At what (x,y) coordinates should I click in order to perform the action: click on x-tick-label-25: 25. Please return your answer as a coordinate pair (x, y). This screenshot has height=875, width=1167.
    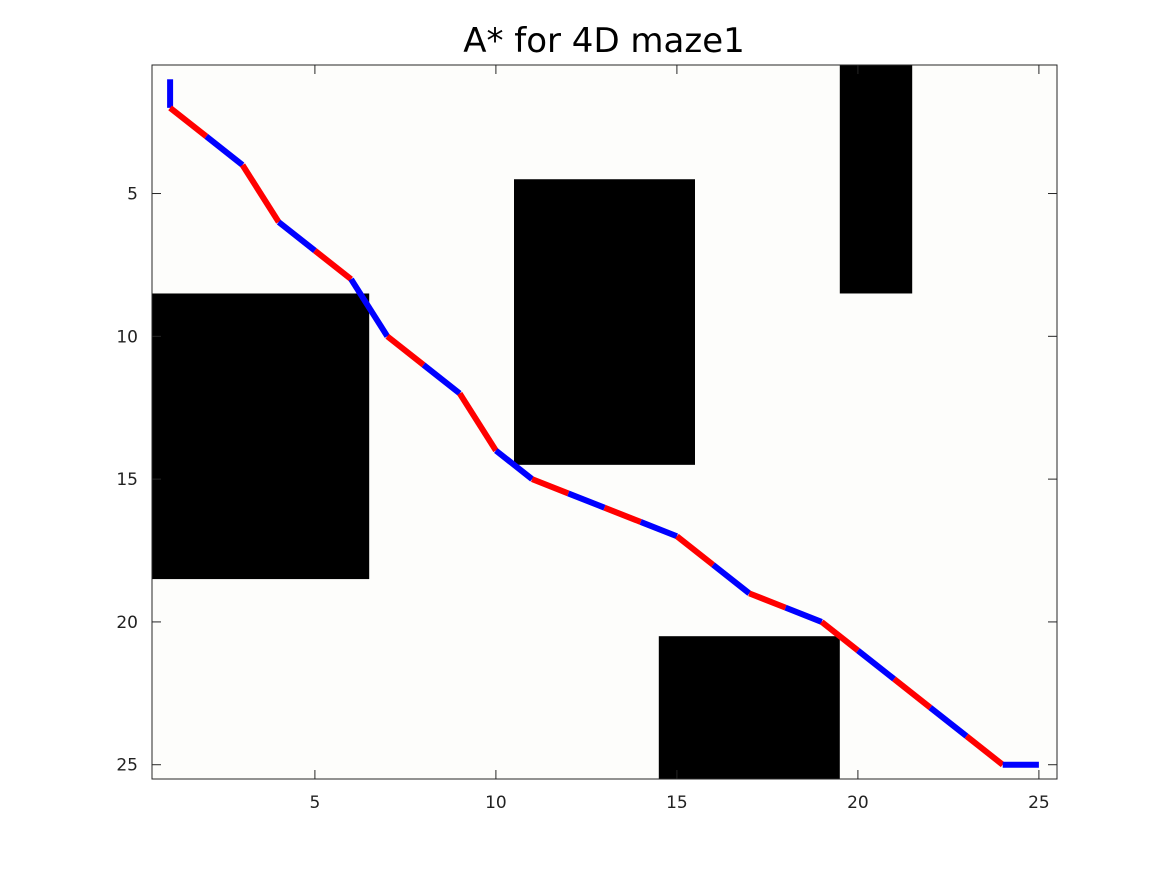
    Looking at the image, I should click on (1039, 803).